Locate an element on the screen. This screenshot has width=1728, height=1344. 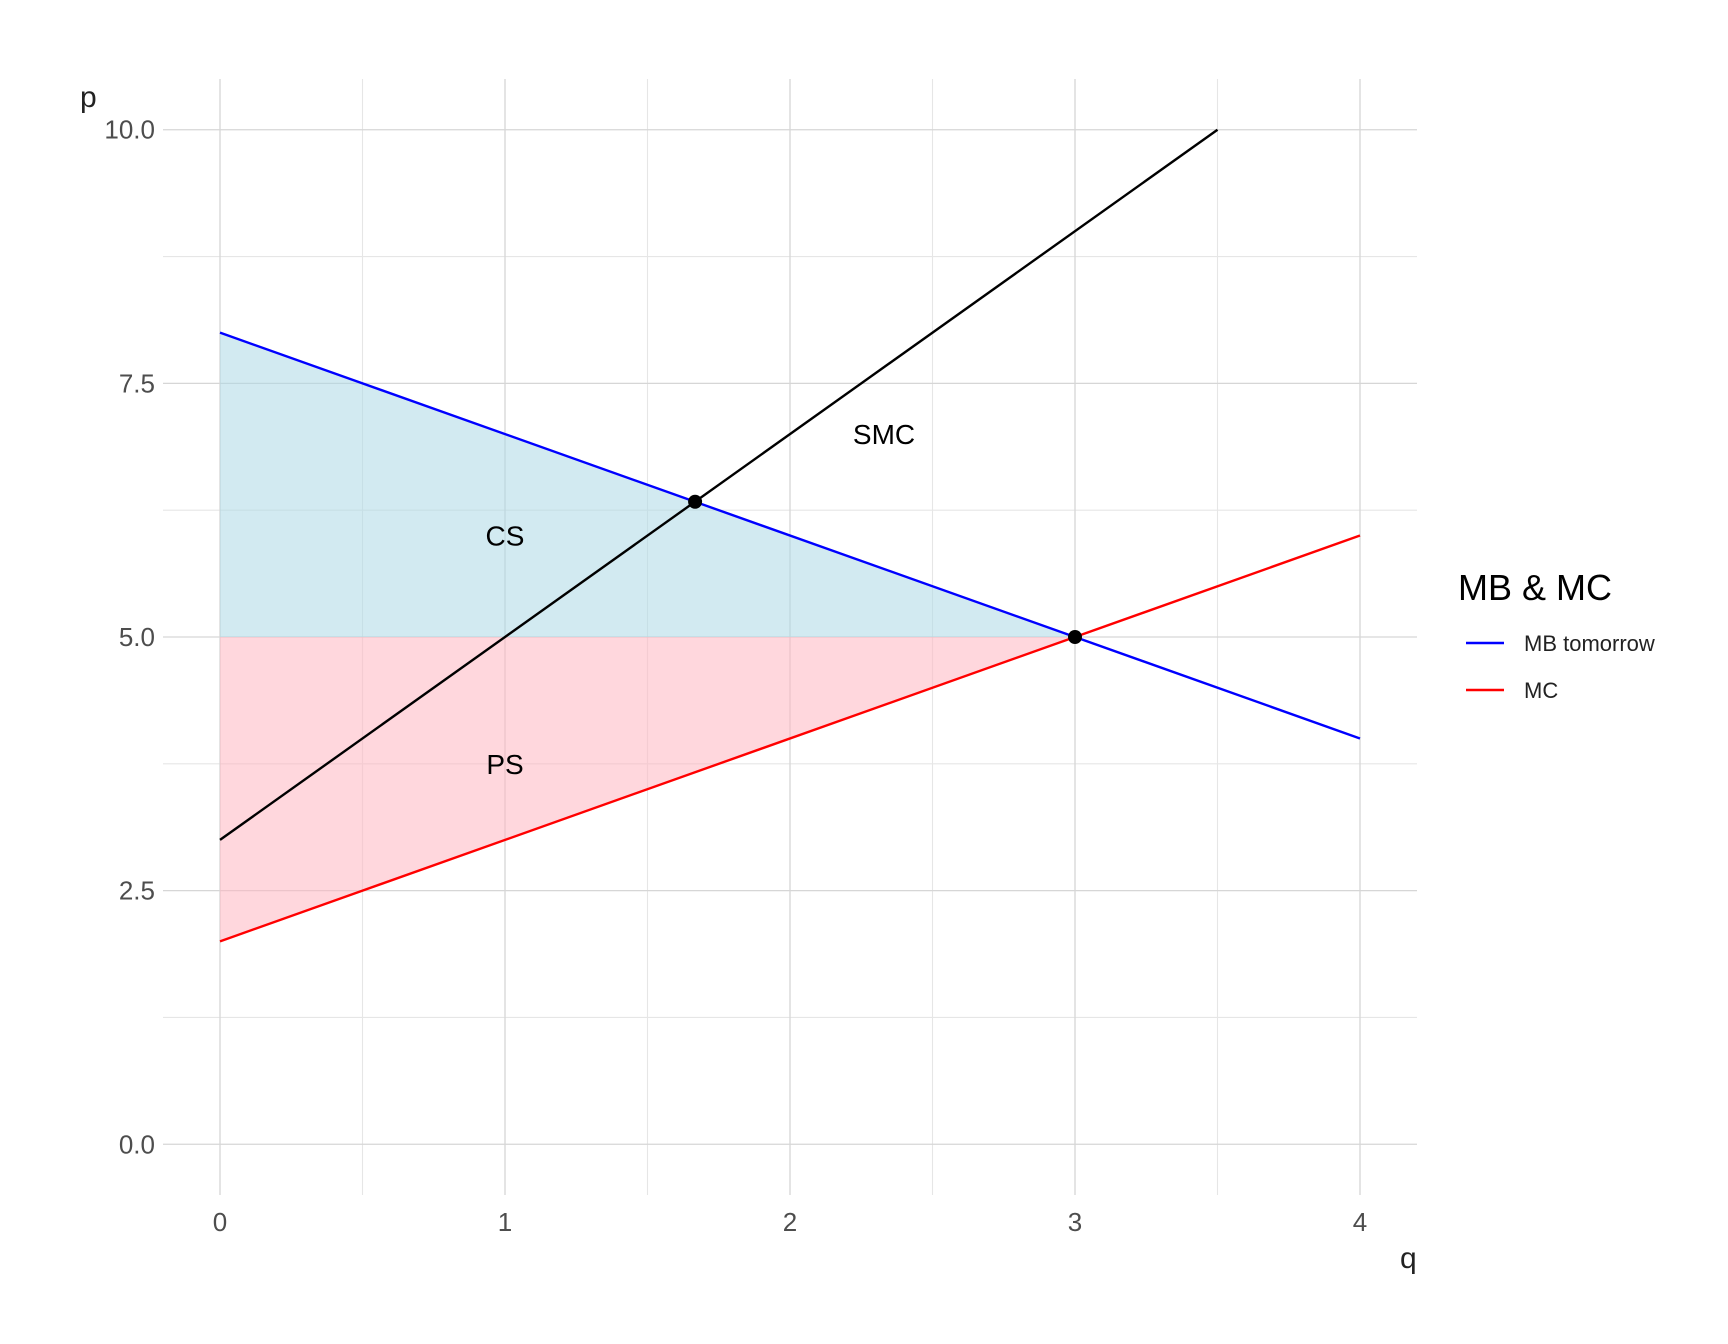
legend-label: MB tomorrow is located at coordinates (1589, 643).